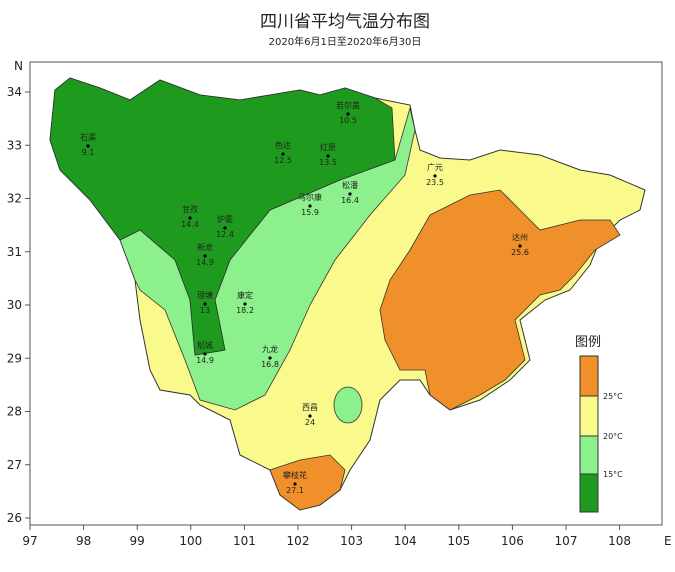 The height and width of the screenshot is (572, 675). I want to click on station-value: 24, so click(310, 422).